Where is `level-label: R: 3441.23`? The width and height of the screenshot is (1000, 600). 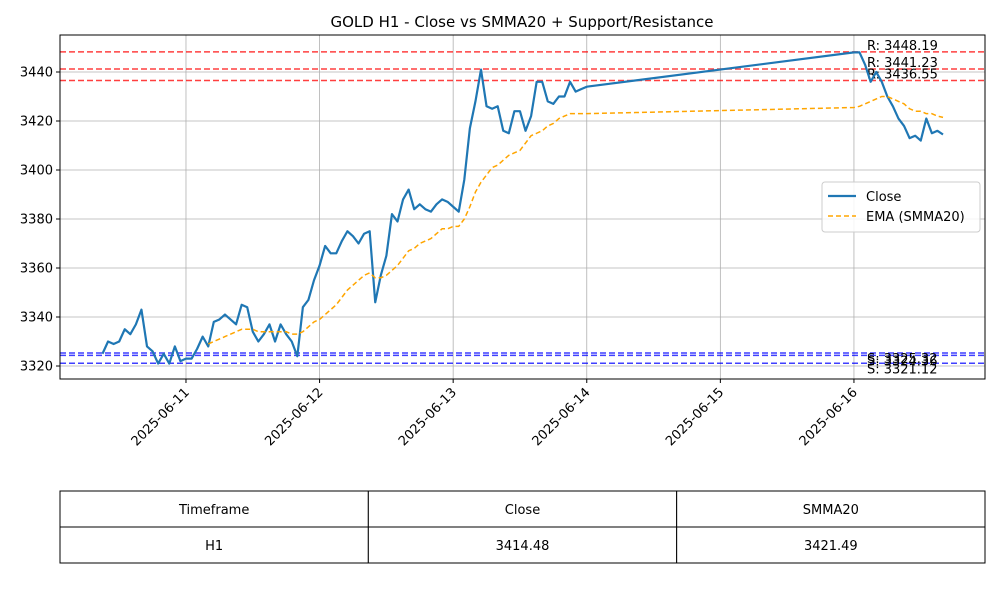 level-label: R: 3441.23 is located at coordinates (902, 63).